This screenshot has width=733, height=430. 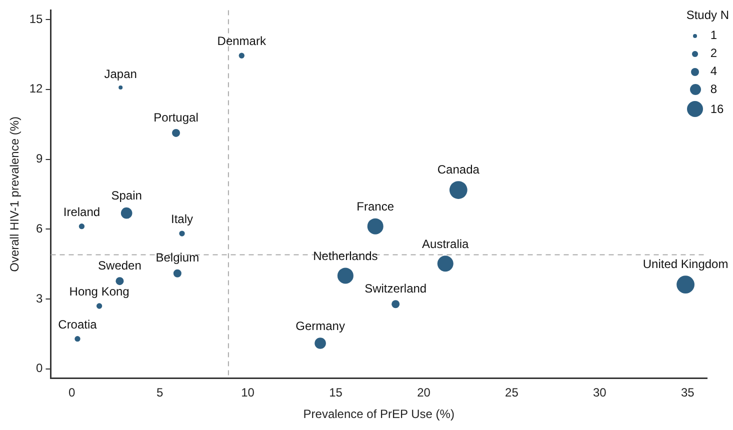 What do you see at coordinates (713, 89) in the screenshot?
I see `legend-label: 8` at bounding box center [713, 89].